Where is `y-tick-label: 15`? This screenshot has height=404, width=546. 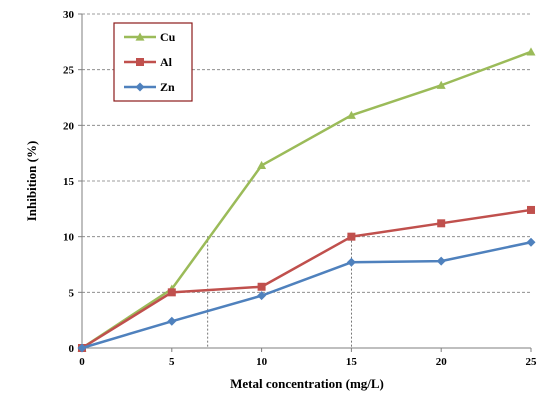 y-tick-label: 15 is located at coordinates (69, 182).